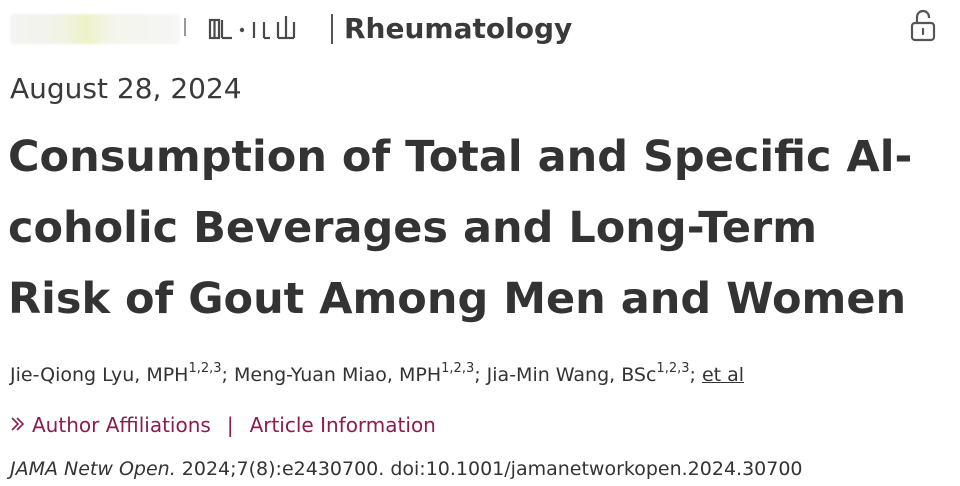 The height and width of the screenshot is (486, 960). Describe the element at coordinates (95, 29) in the screenshot. I see `blurred-logo` at that location.